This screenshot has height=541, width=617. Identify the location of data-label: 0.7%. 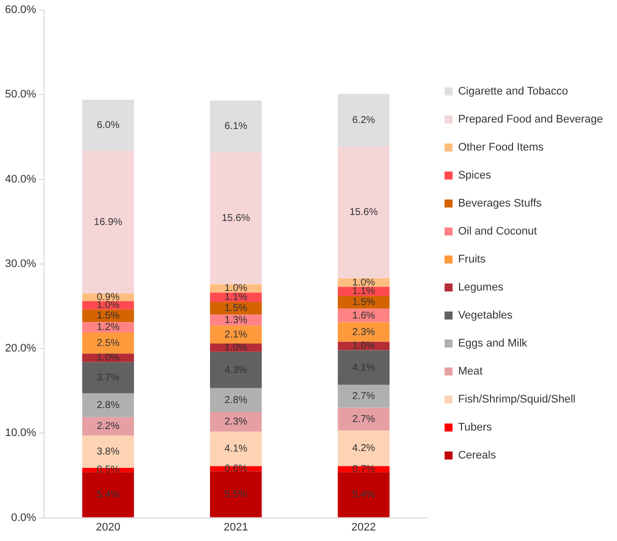
(364, 469).